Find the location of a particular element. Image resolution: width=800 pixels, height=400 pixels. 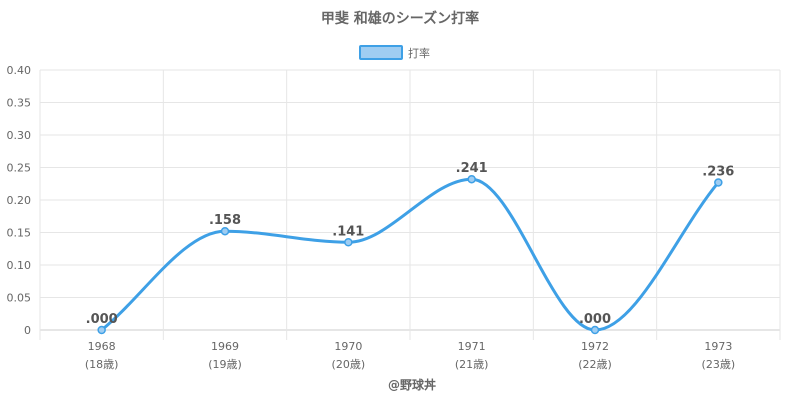

x-tick-label: 1969 is located at coordinates (225, 346).